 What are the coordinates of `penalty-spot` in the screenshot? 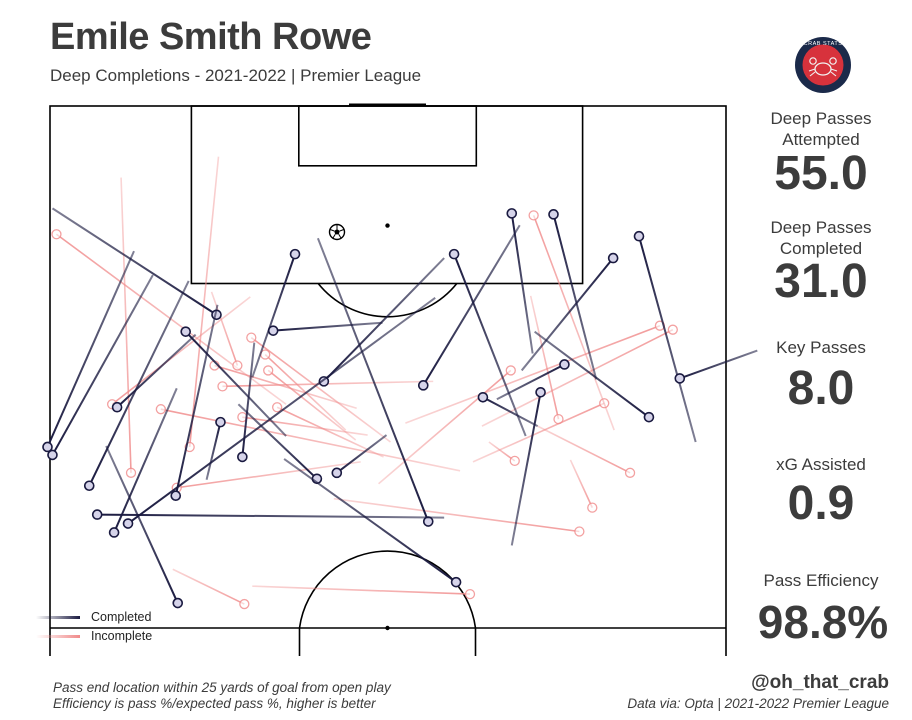 It's located at (387, 225).